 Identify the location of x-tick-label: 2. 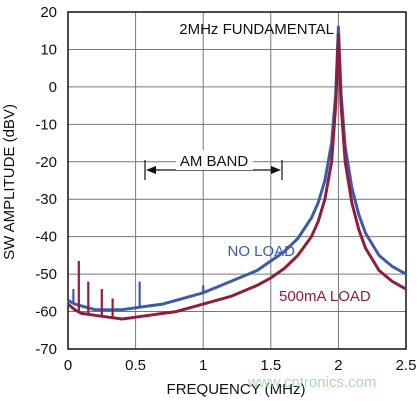
(338, 365).